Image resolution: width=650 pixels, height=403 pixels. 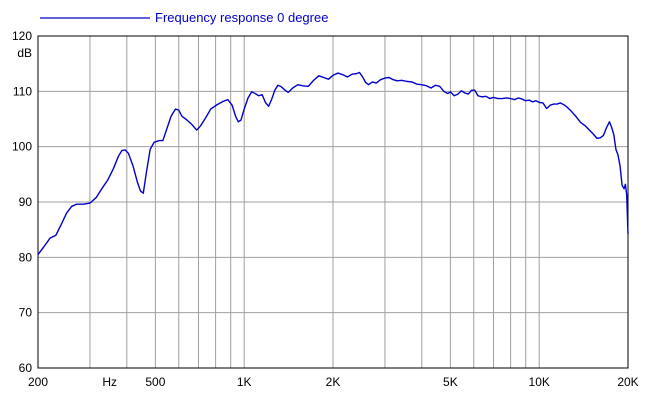 I want to click on x-tick-label: 1K, so click(x=244, y=382).